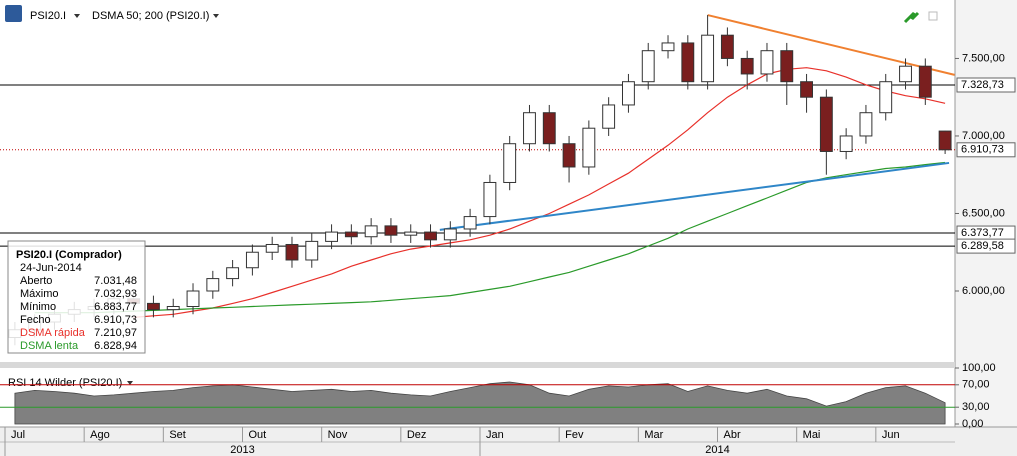  What do you see at coordinates (338, 435) in the screenshot?
I see `month-label: Nov` at bounding box center [338, 435].